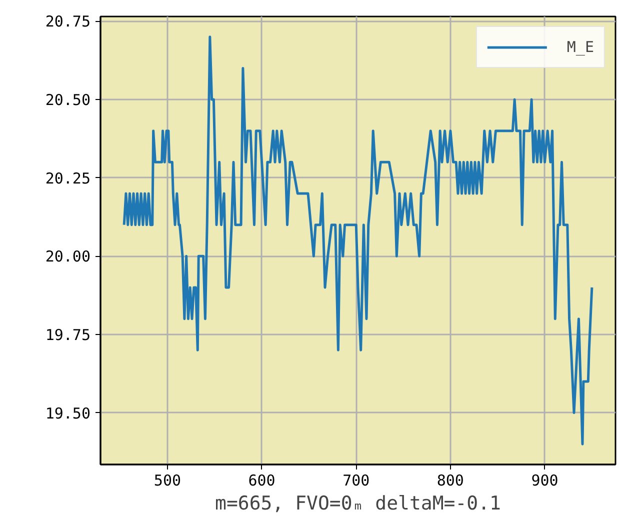 This screenshot has width=619, height=517. What do you see at coordinates (67, 335) in the screenshot?
I see `y-tick-label: 19.75` at bounding box center [67, 335].